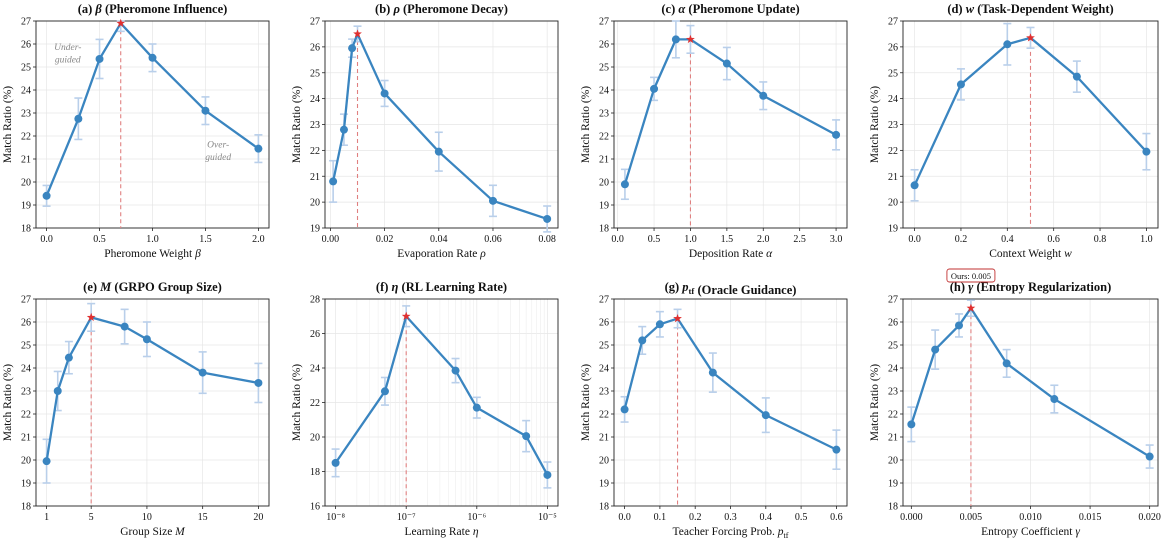  I want to click on panel-title: (g) ptf (Oracle Guidance), so click(731, 288).